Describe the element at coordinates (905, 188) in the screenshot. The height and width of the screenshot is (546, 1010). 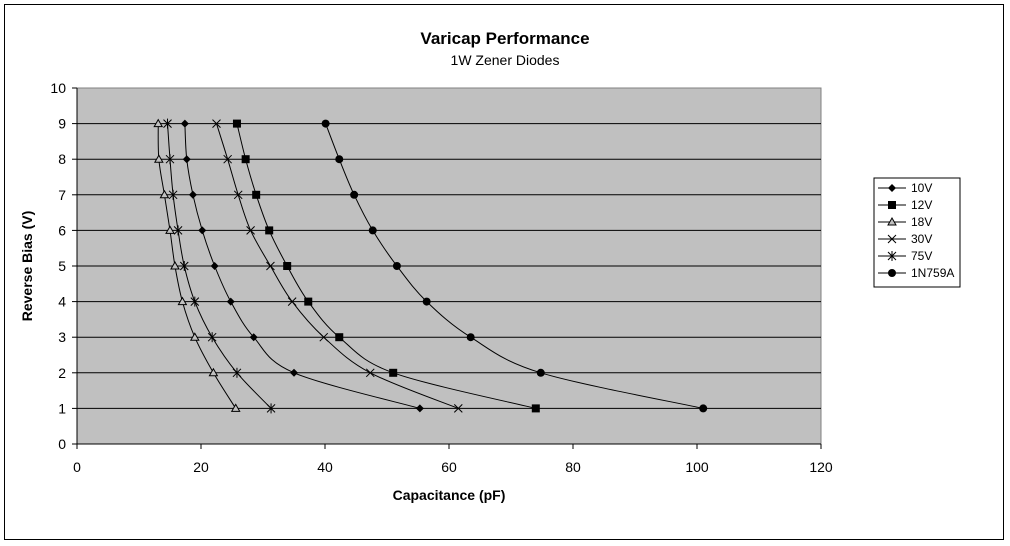
I see `legend-item: 10V` at that location.